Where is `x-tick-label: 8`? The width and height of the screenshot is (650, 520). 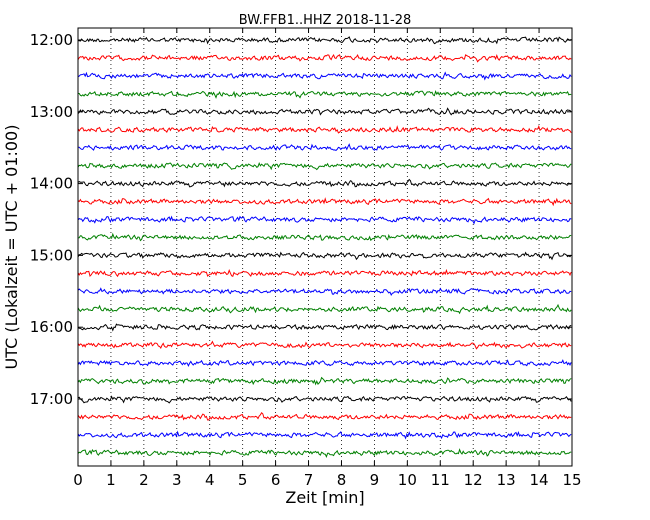 x-tick-label: 8 is located at coordinates (342, 480).